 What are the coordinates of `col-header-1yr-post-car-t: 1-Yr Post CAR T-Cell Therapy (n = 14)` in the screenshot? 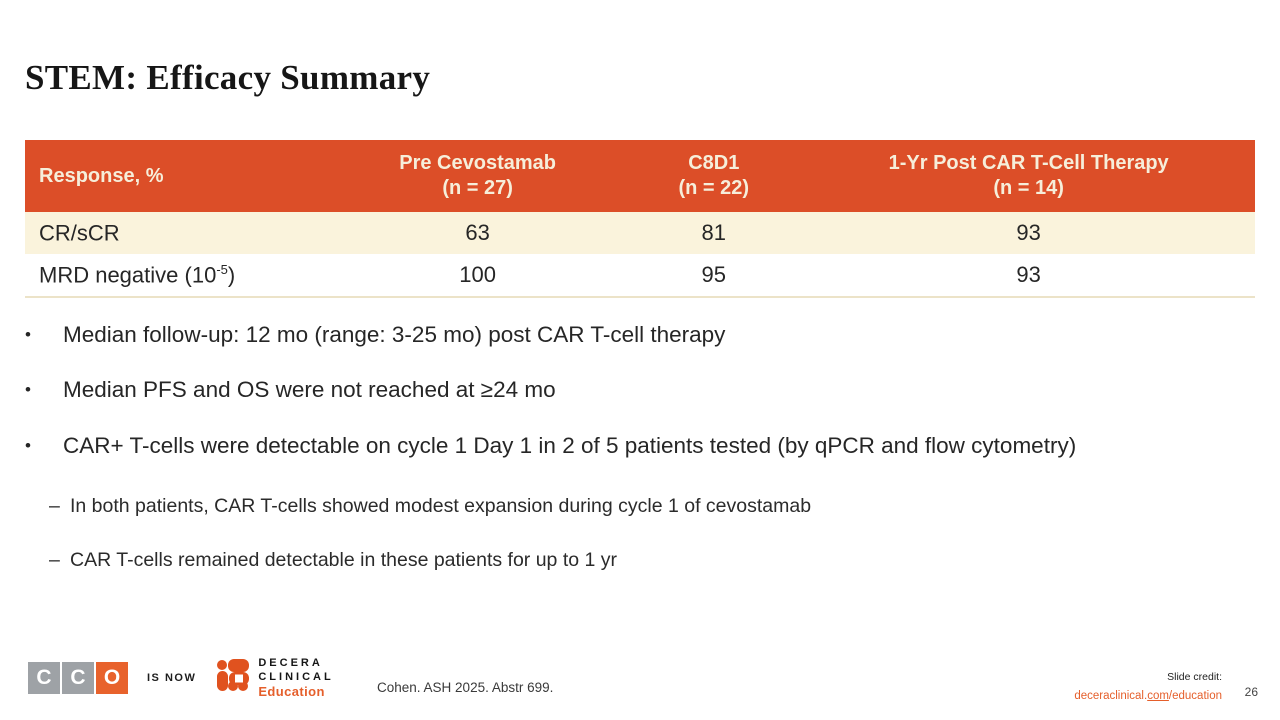 It's located at (1028, 176).